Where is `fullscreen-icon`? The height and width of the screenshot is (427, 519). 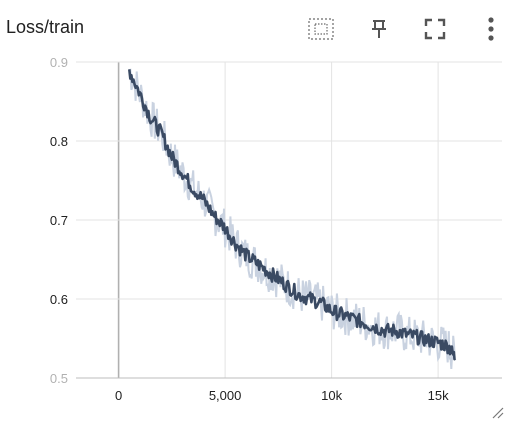
fullscreen-icon is located at coordinates (435, 29).